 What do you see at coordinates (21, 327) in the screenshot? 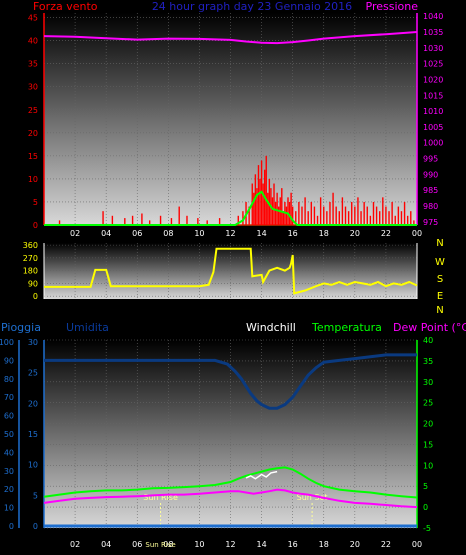
I see `rain-title: Pioggia` at bounding box center [21, 327].